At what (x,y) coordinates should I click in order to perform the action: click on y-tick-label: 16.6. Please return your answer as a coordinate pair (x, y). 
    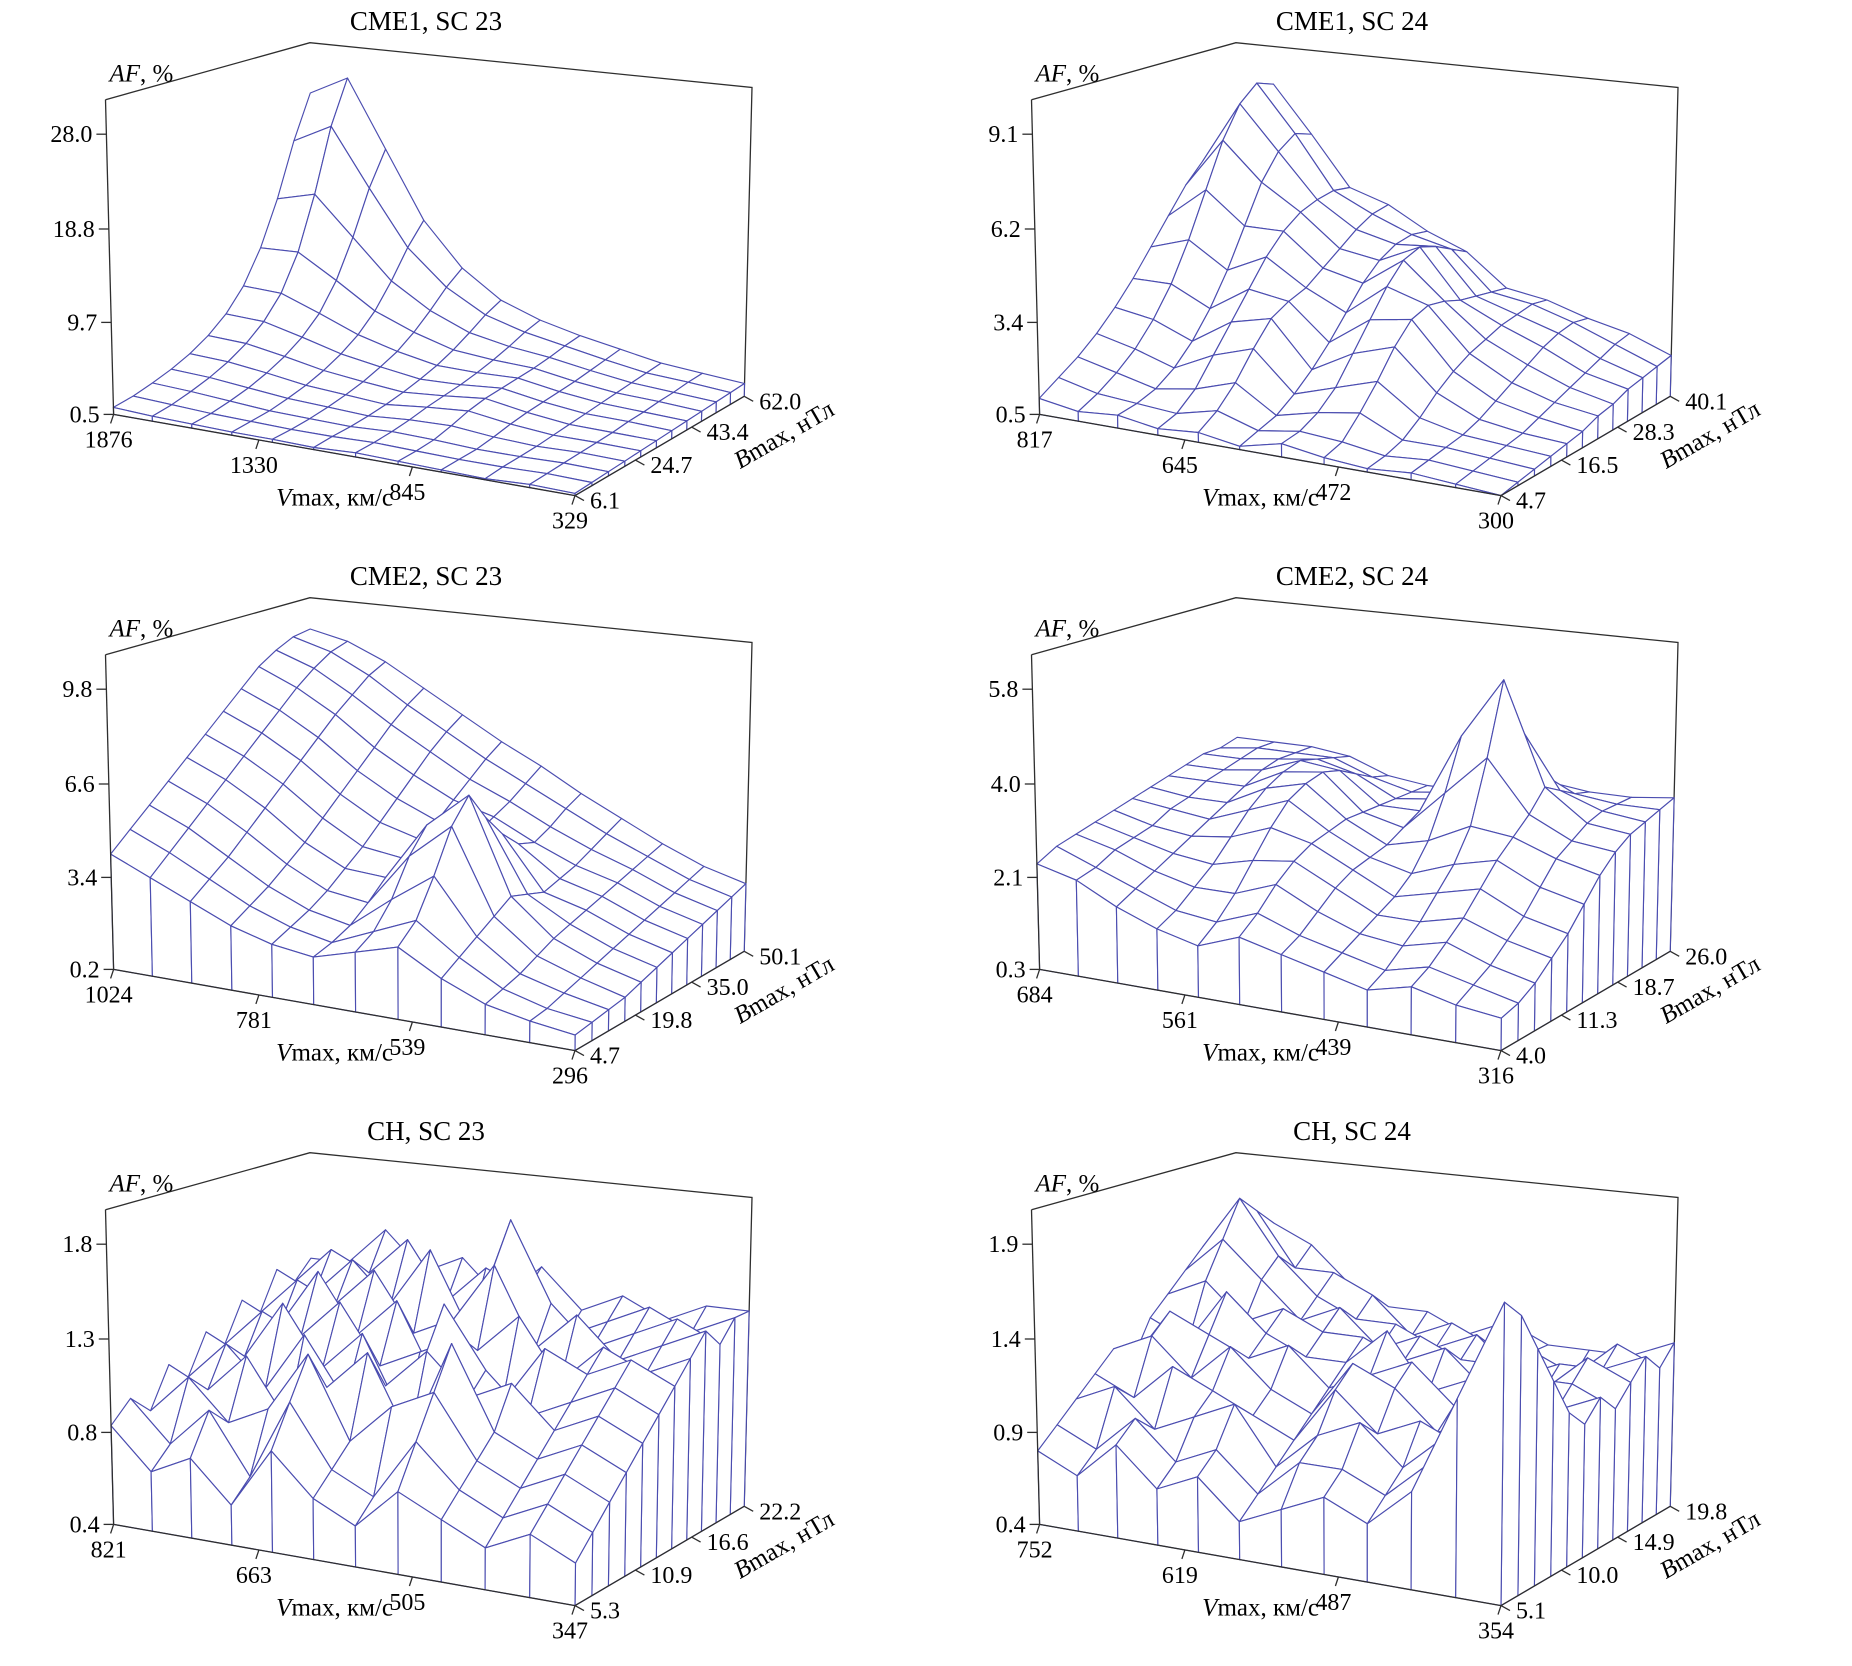
    Looking at the image, I should click on (728, 1543).